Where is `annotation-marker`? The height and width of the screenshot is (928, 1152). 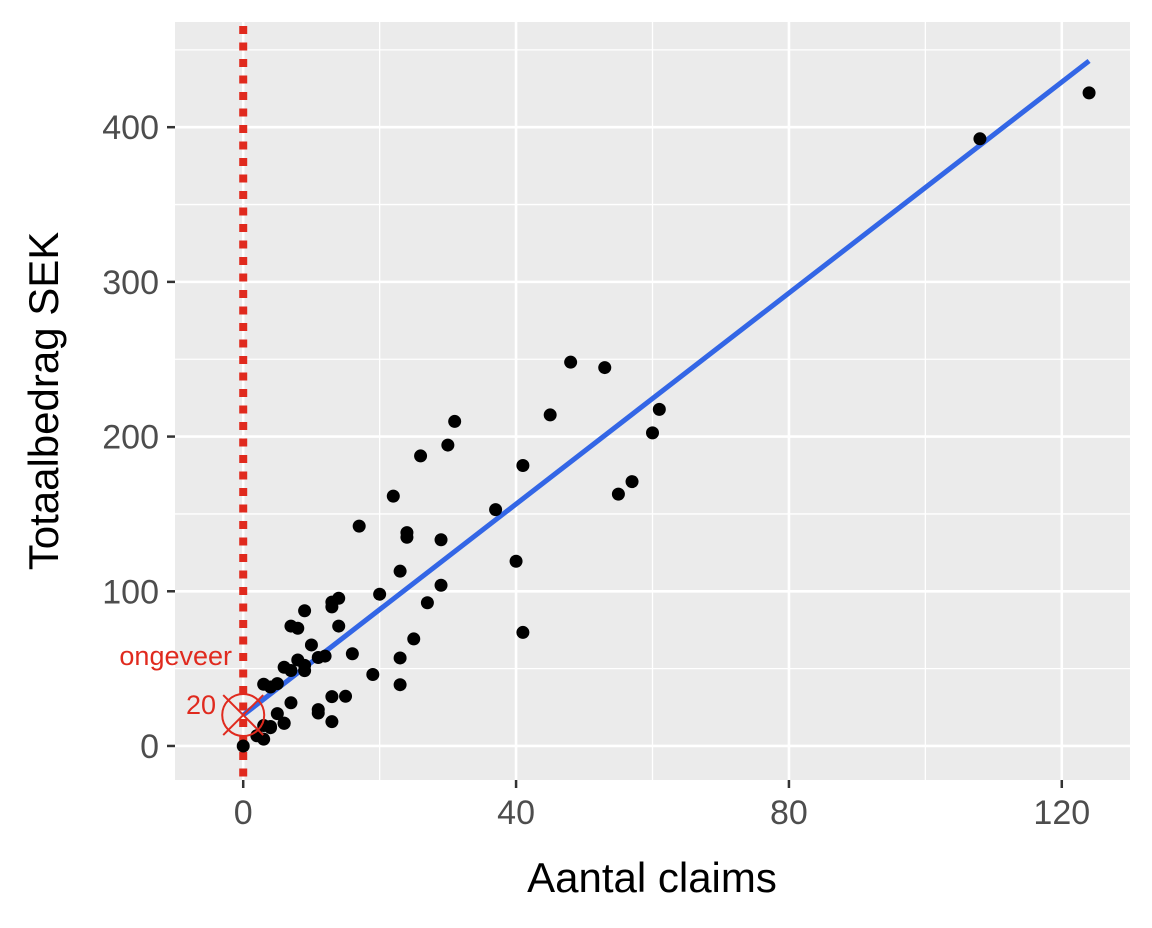
annotation-marker is located at coordinates (243, 715).